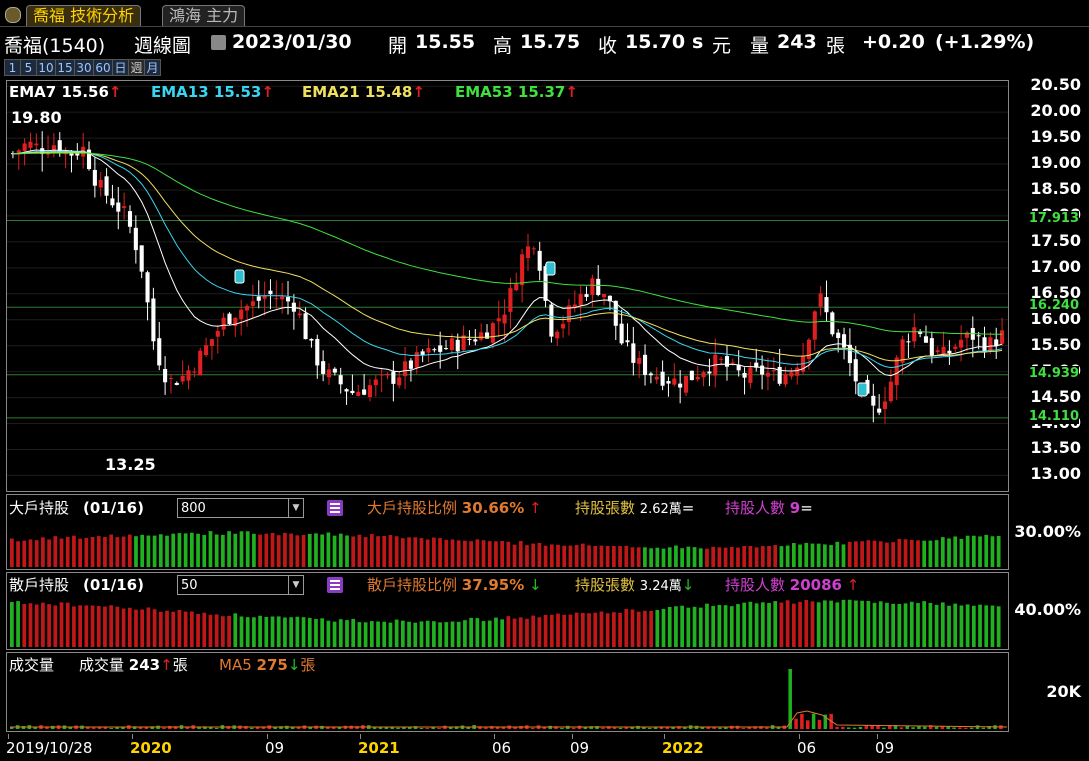 The height and width of the screenshot is (761, 1089). What do you see at coordinates (120, 67) in the screenshot?
I see `period-button-6: 日` at bounding box center [120, 67].